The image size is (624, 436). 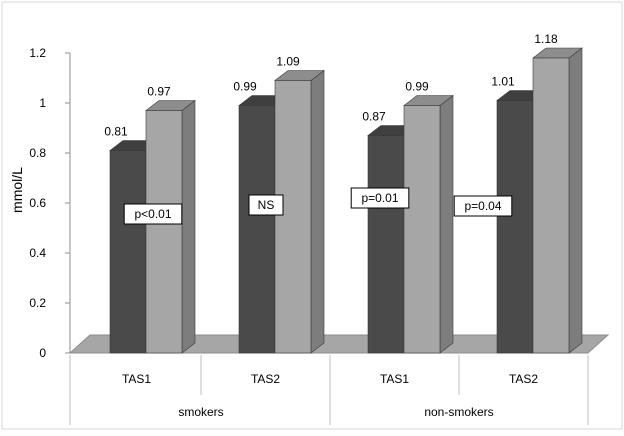 I want to click on annotation-text: NS, so click(x=266, y=205).